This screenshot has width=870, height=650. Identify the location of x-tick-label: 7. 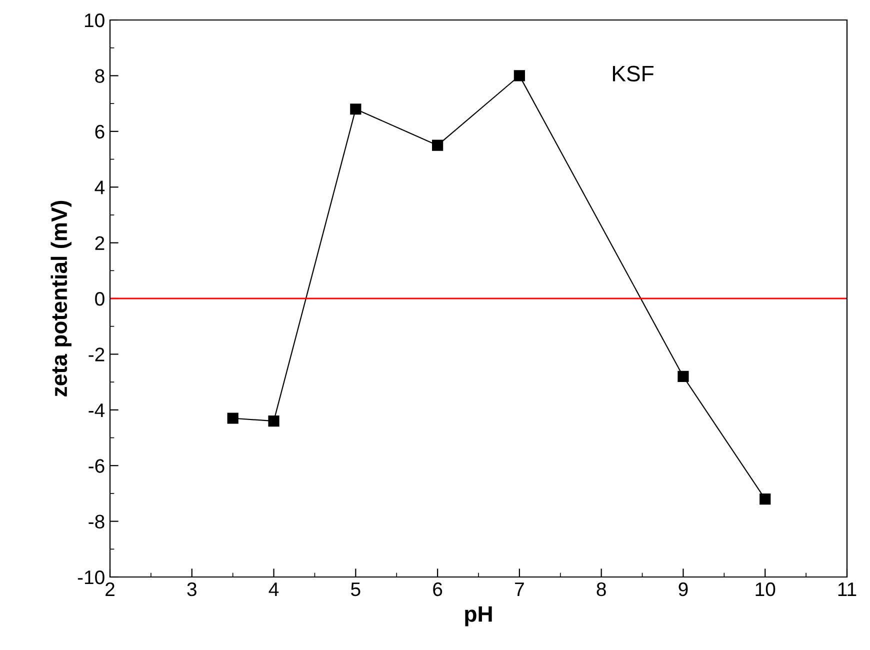
(519, 589).